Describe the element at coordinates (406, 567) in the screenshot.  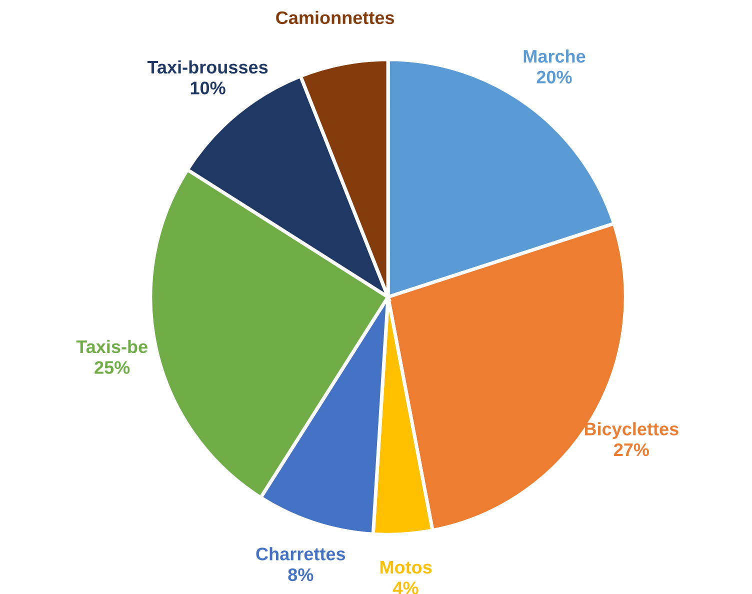
I see `slice-label: Motos` at that location.